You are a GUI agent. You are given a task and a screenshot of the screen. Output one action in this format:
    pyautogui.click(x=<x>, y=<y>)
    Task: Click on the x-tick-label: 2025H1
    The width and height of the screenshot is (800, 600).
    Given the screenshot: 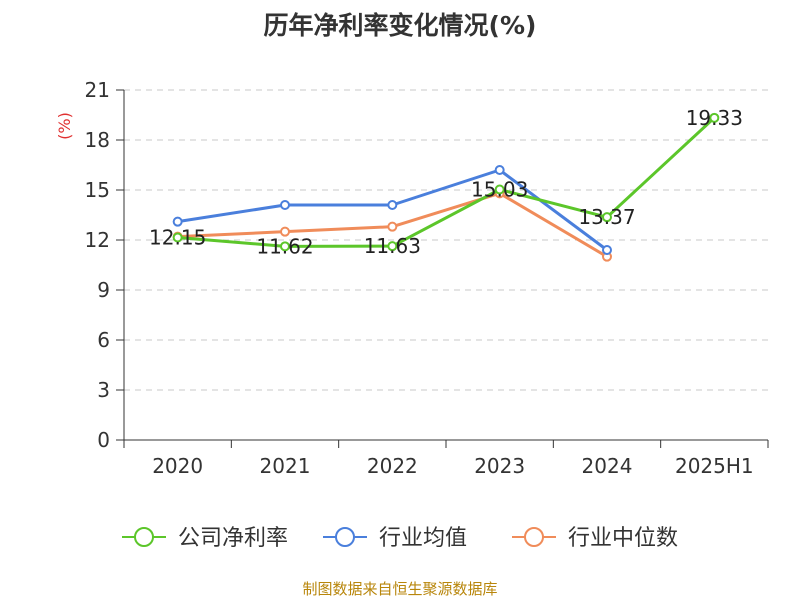 What is the action you would take?
    pyautogui.click(x=714, y=466)
    